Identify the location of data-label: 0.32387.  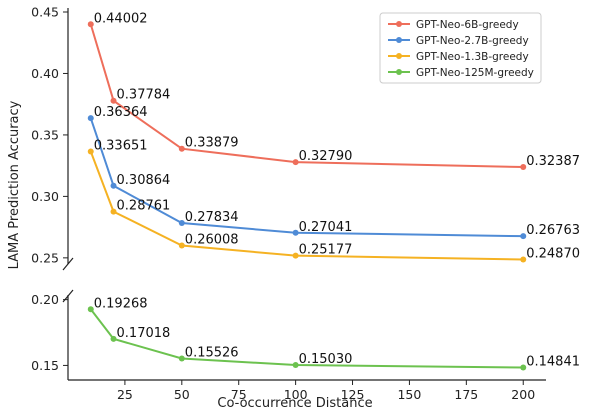
(553, 161).